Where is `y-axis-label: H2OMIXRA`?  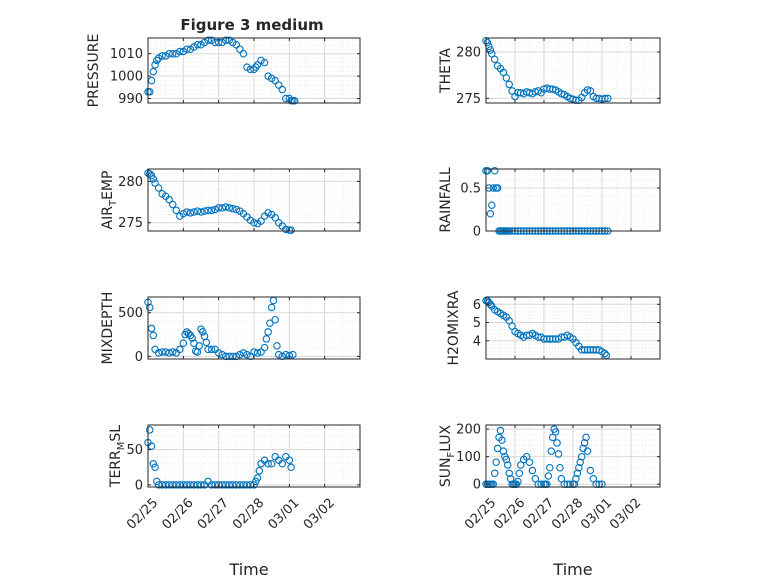 y-axis-label: H2OMIXRA is located at coordinates (454, 327).